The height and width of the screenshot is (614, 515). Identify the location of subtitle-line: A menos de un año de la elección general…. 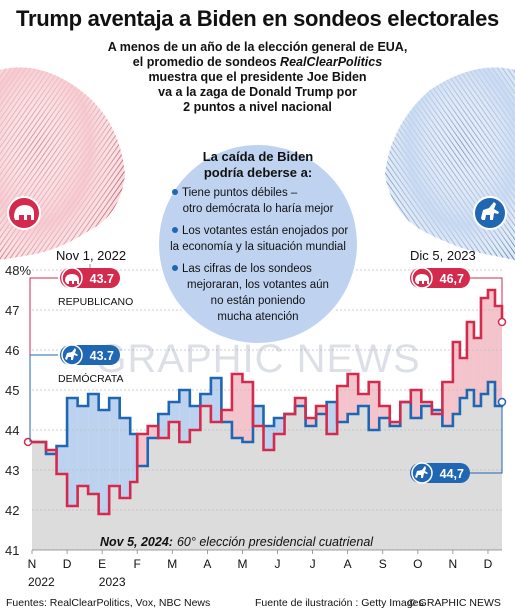
(257, 47).